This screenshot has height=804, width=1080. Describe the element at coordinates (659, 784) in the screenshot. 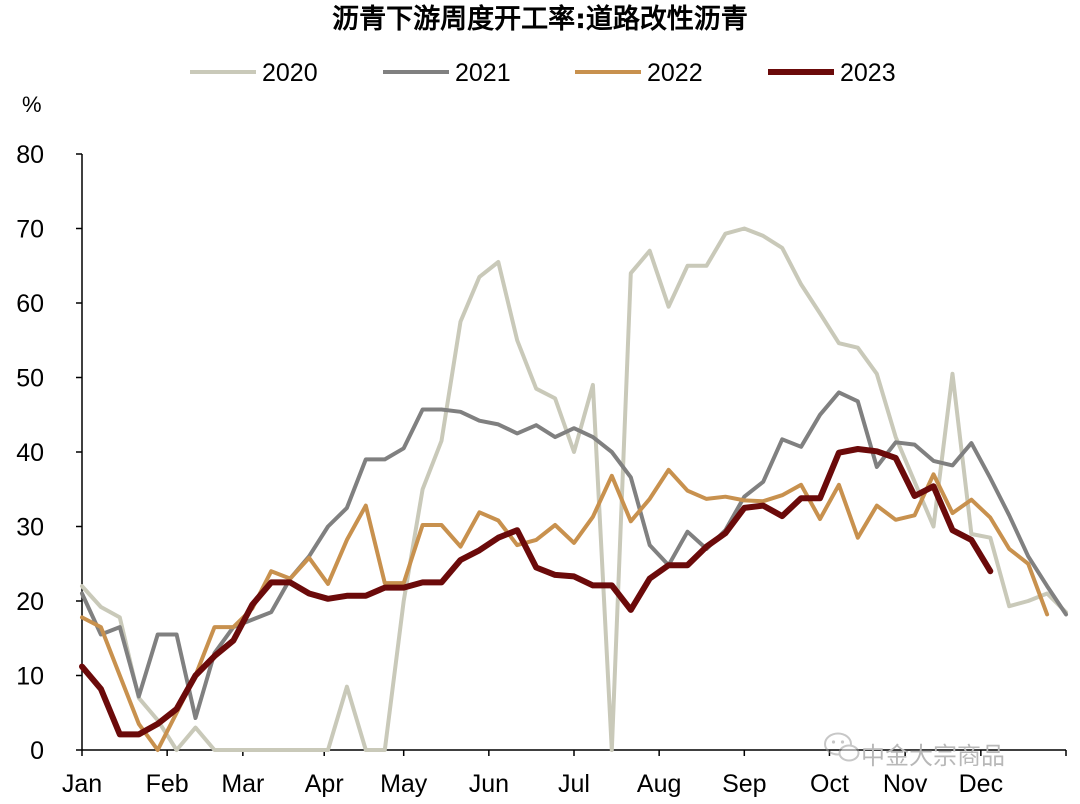

I see `x-tick-label: Aug` at that location.